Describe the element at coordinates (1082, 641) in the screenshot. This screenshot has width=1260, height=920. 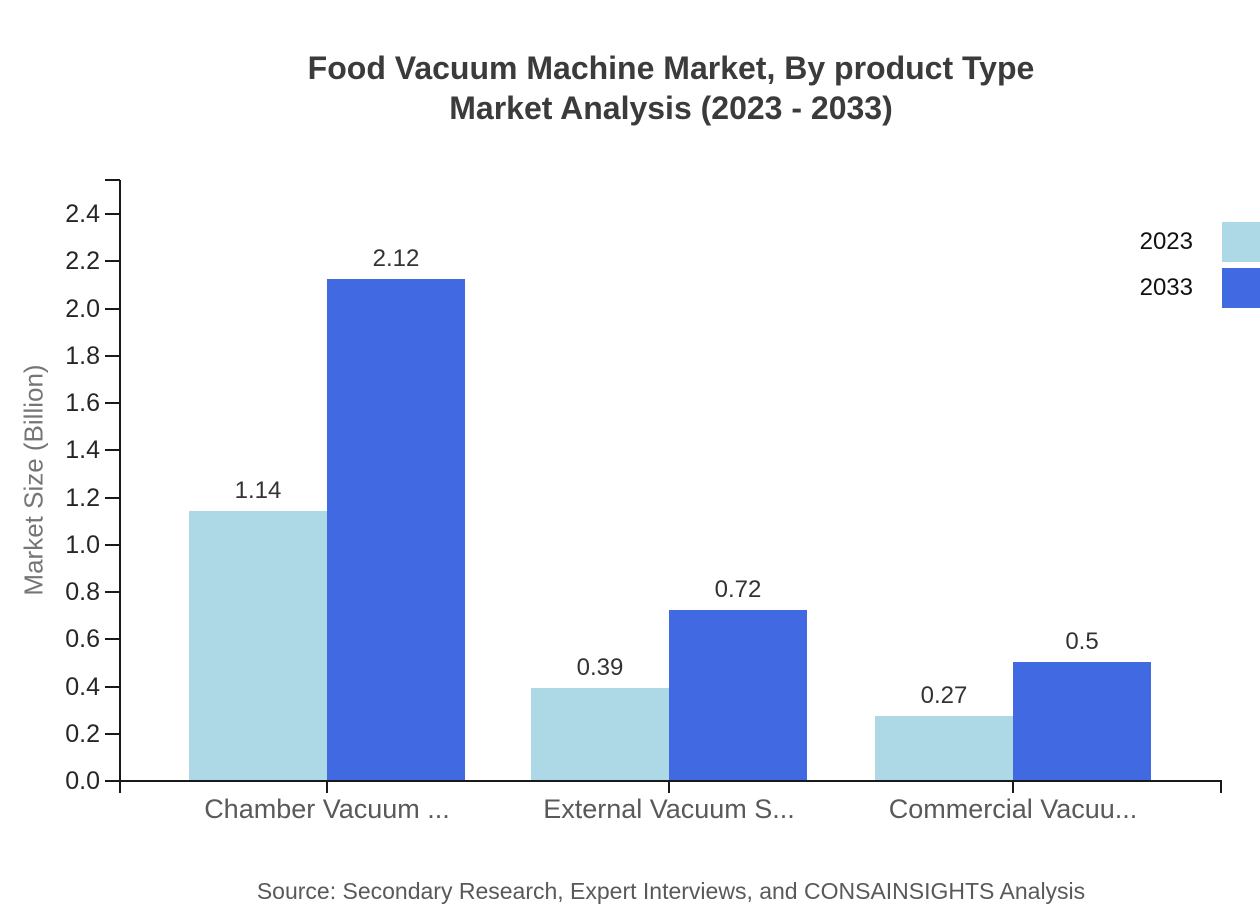
I see `bar-value-label: 0.5` at that location.